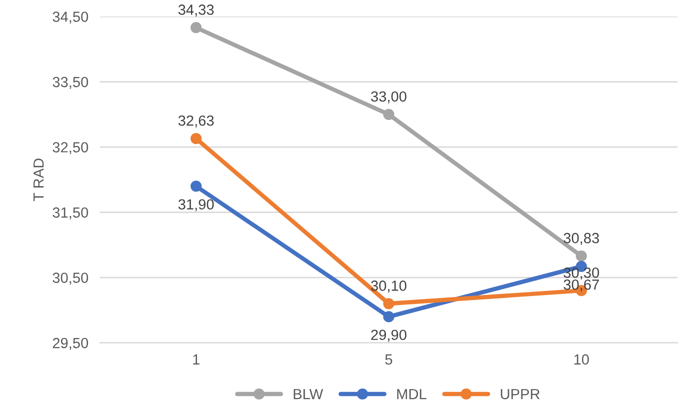 Image resolution: width=688 pixels, height=413 pixels. I want to click on y-tick-label: 31,50, so click(70, 213).